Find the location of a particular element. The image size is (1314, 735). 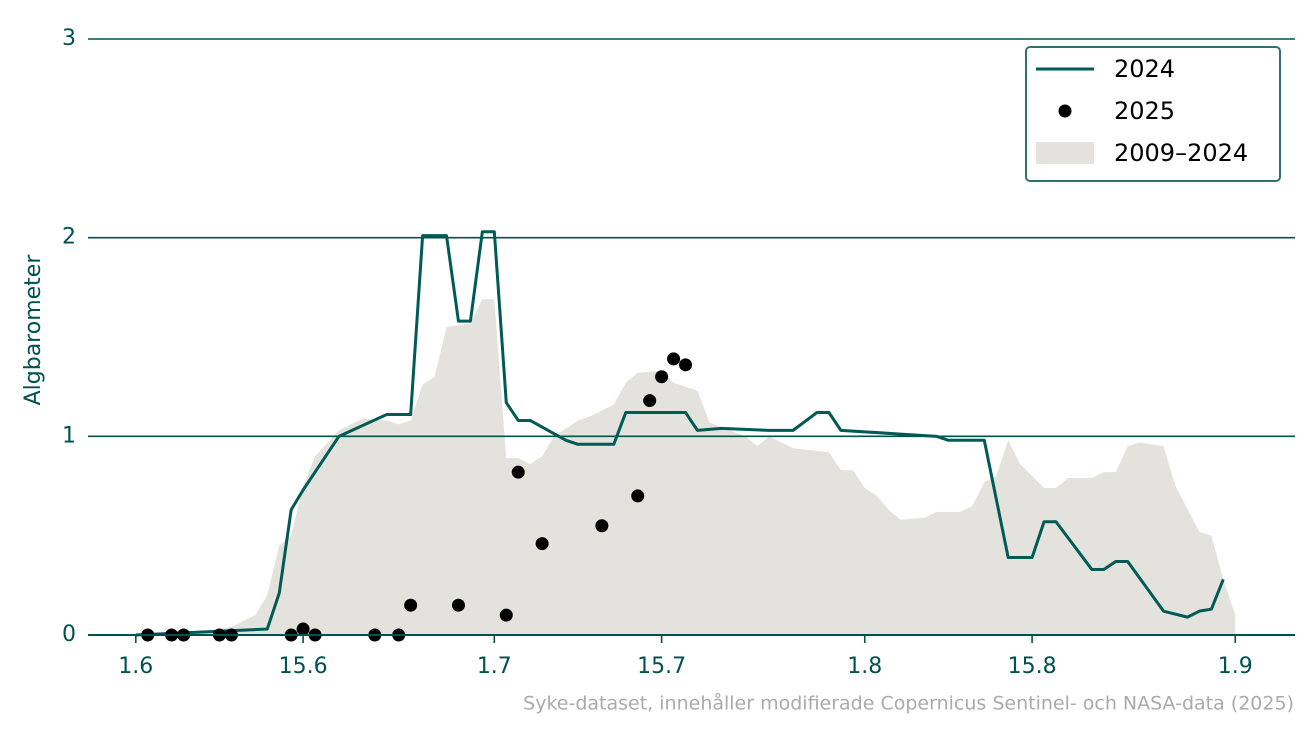

y-axis-label: Algbarometer is located at coordinates (33, 330).